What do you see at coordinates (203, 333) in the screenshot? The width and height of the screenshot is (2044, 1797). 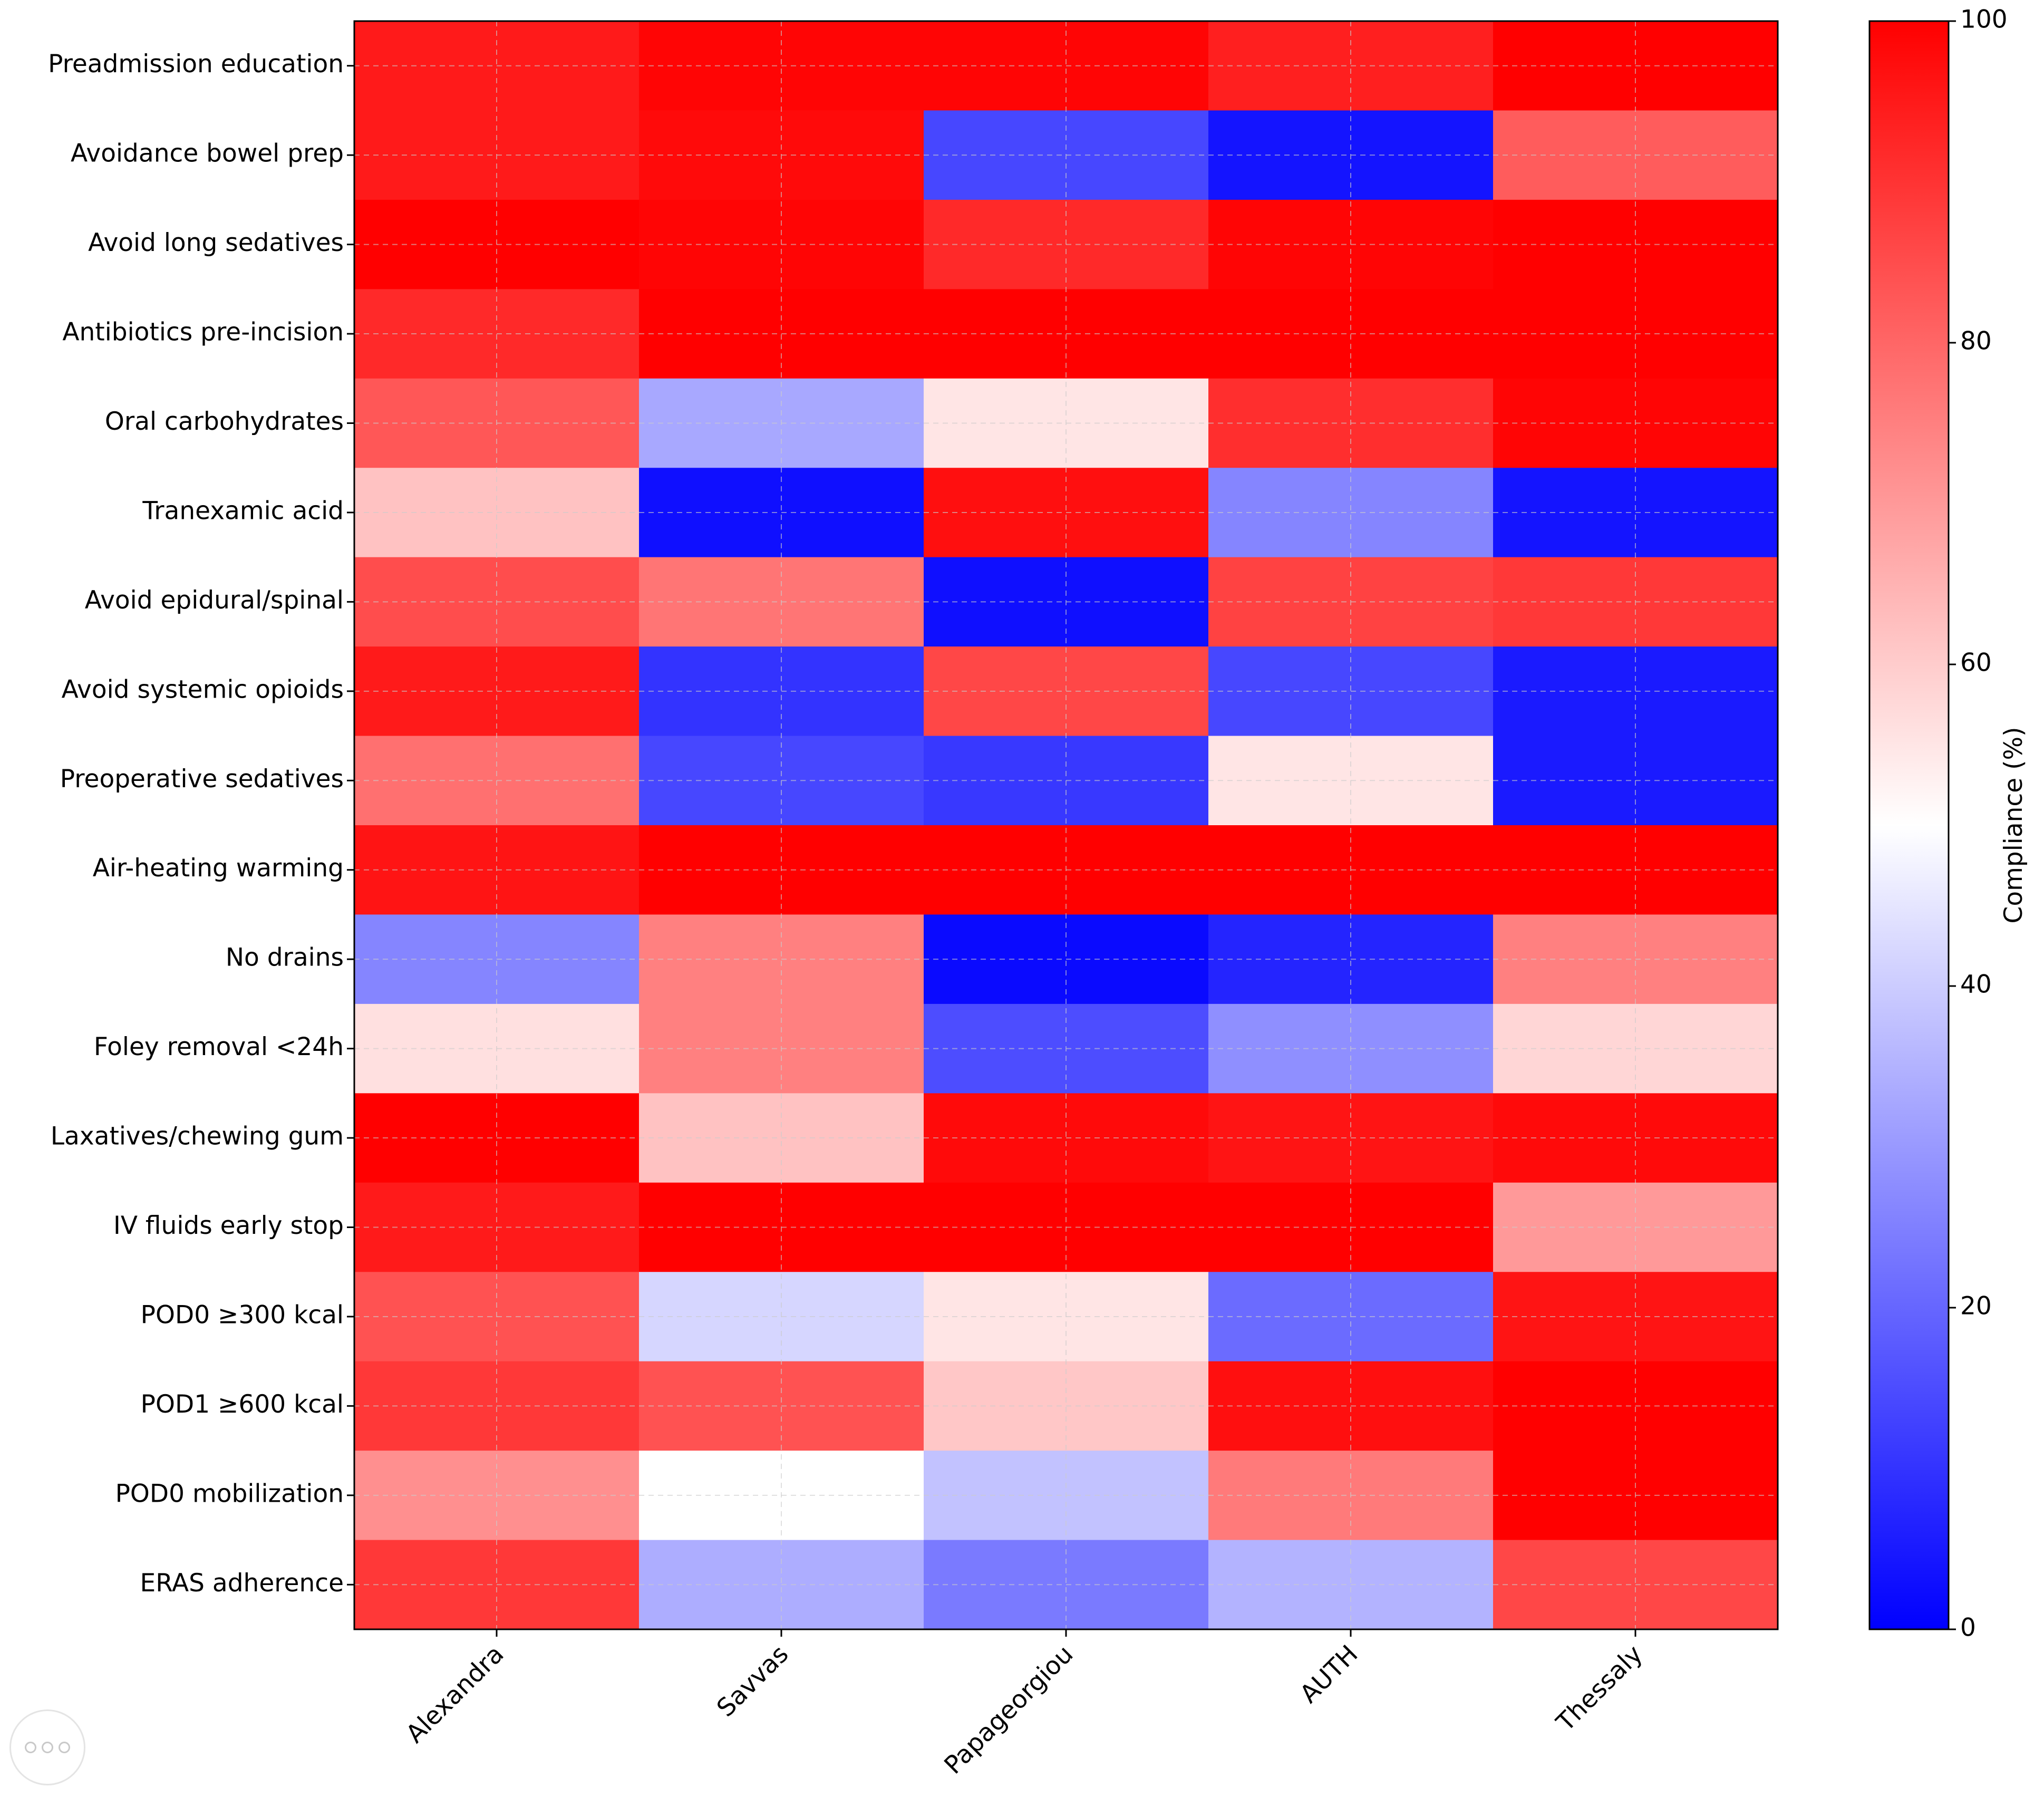 I see `row-label: Antibiotics pre-incision` at bounding box center [203, 333].